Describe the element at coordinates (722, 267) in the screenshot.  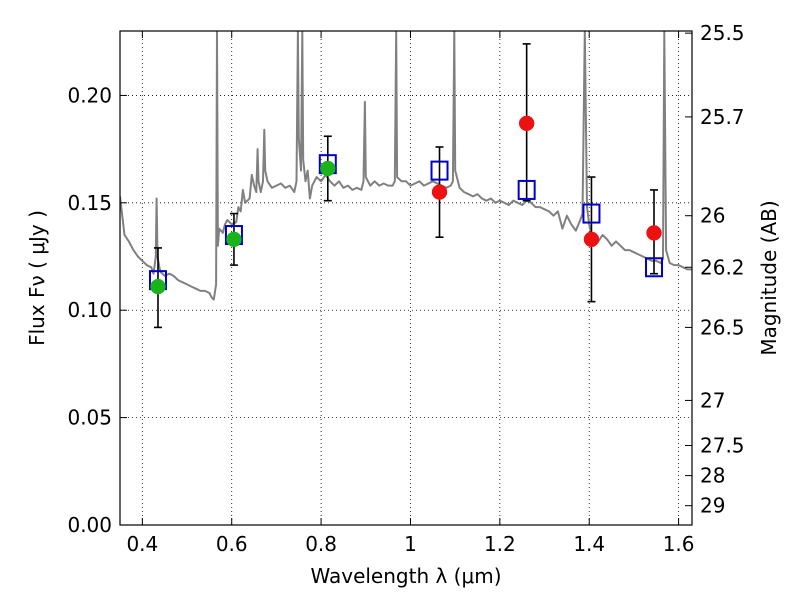
I see `mag-tick-label: 26.2` at that location.